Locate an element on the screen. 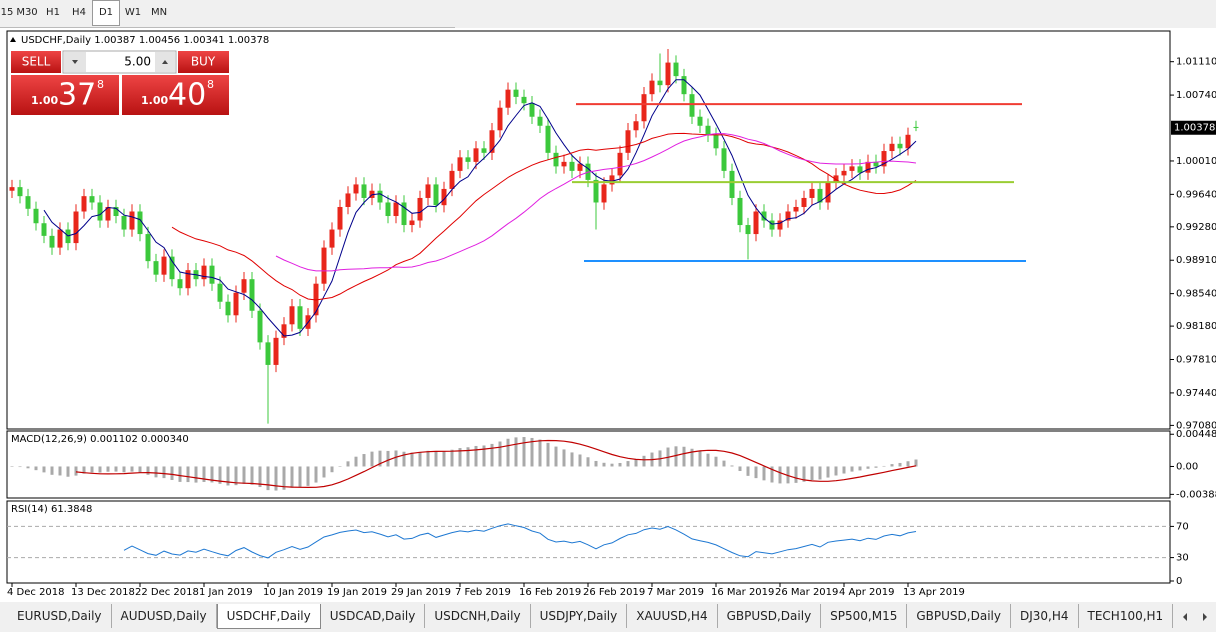 The width and height of the screenshot is (1216, 632). timeframe-button: 15 is located at coordinates (7, 12).